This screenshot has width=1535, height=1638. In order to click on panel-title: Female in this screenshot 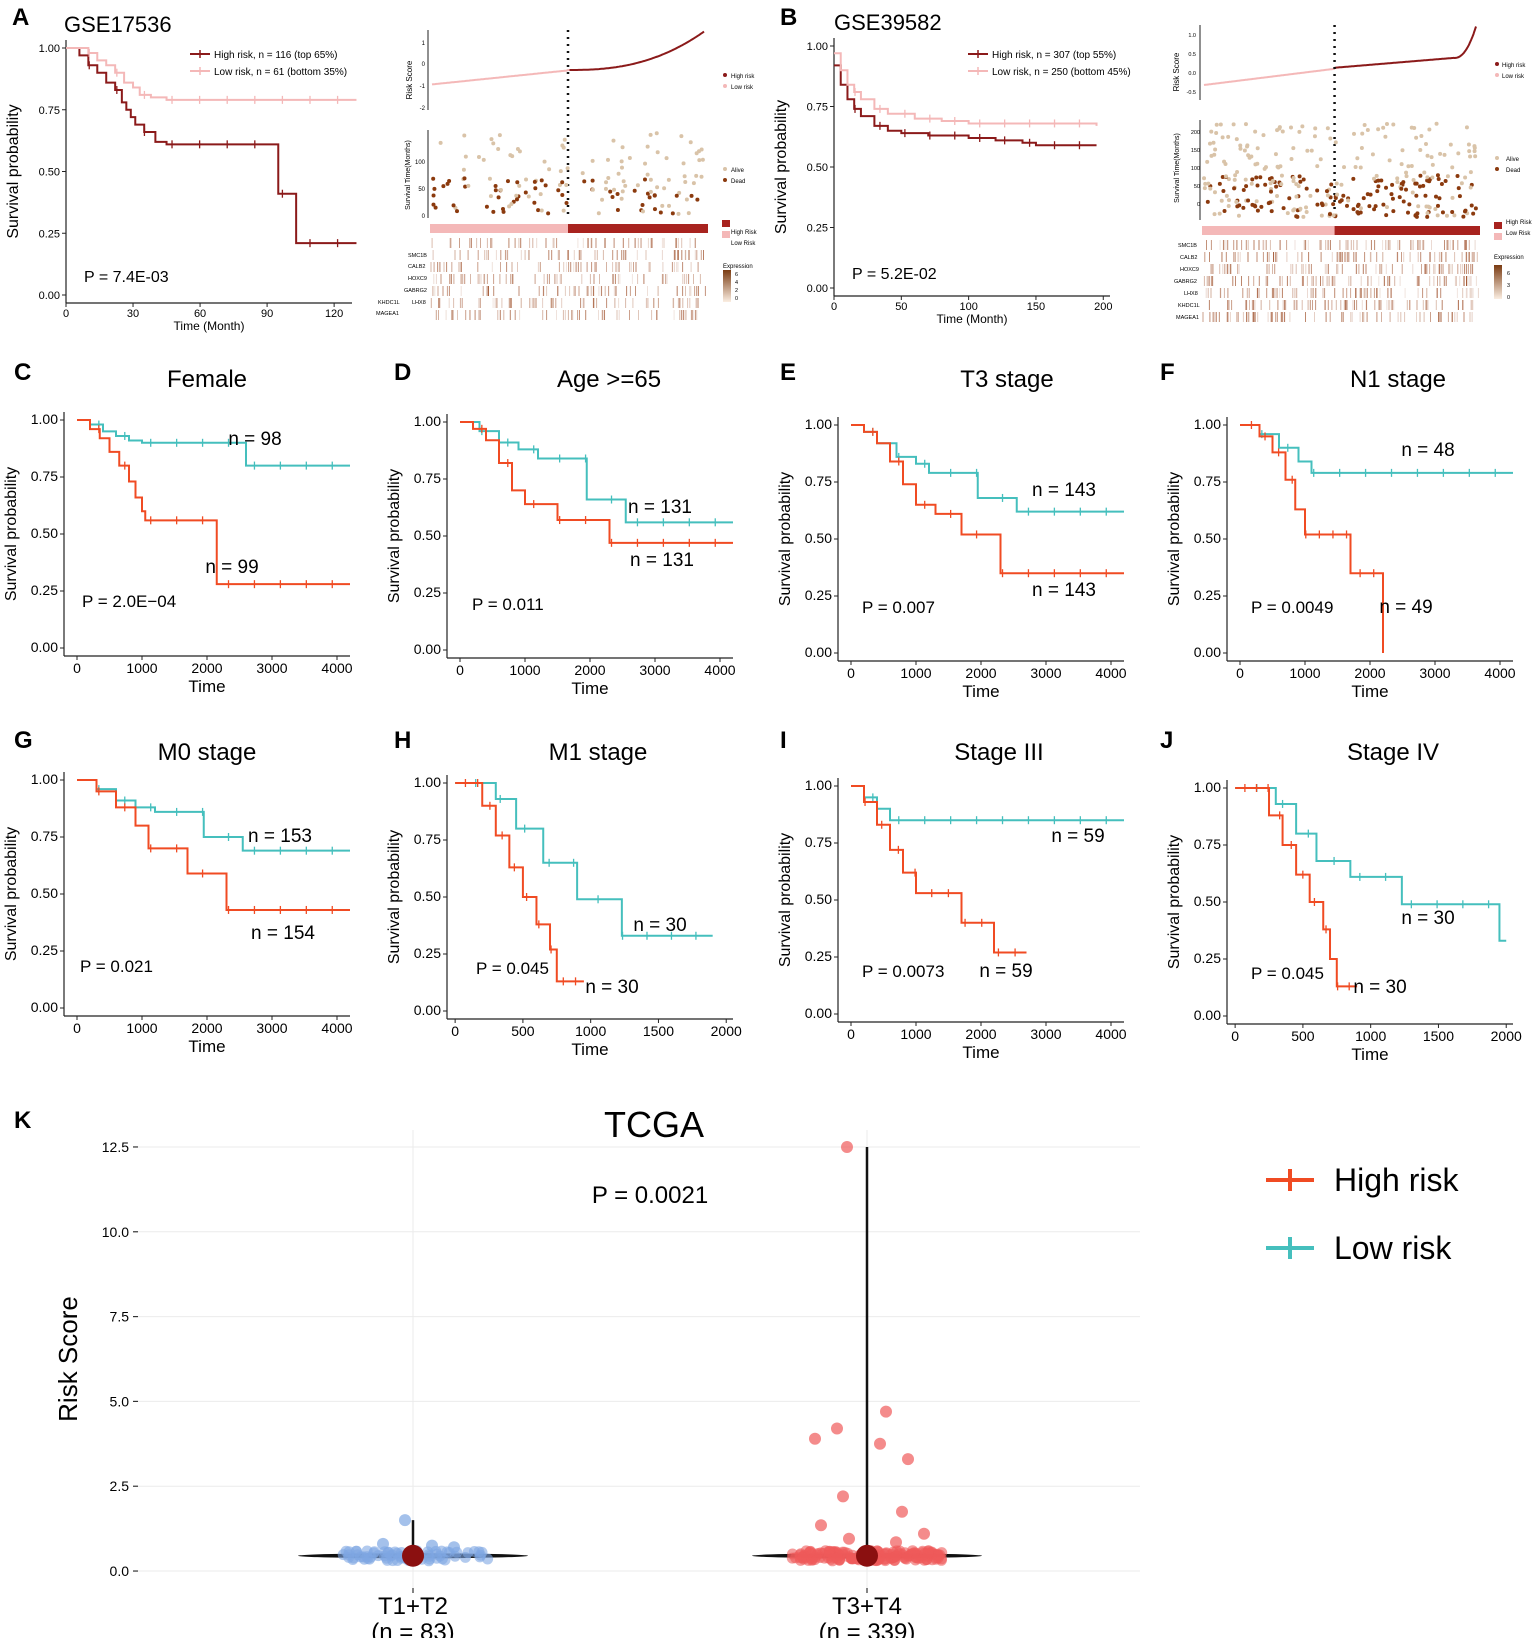, I will do `click(207, 379)`.